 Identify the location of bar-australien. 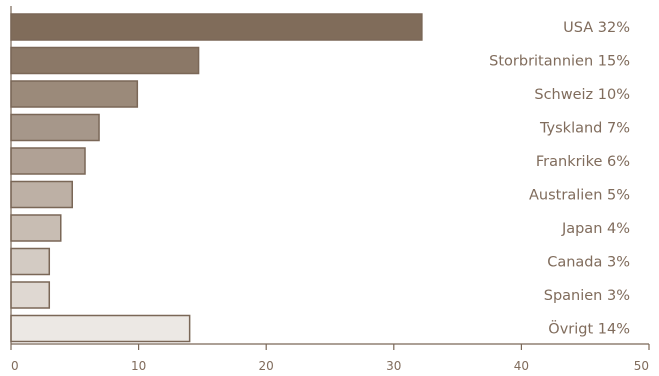
(41, 194).